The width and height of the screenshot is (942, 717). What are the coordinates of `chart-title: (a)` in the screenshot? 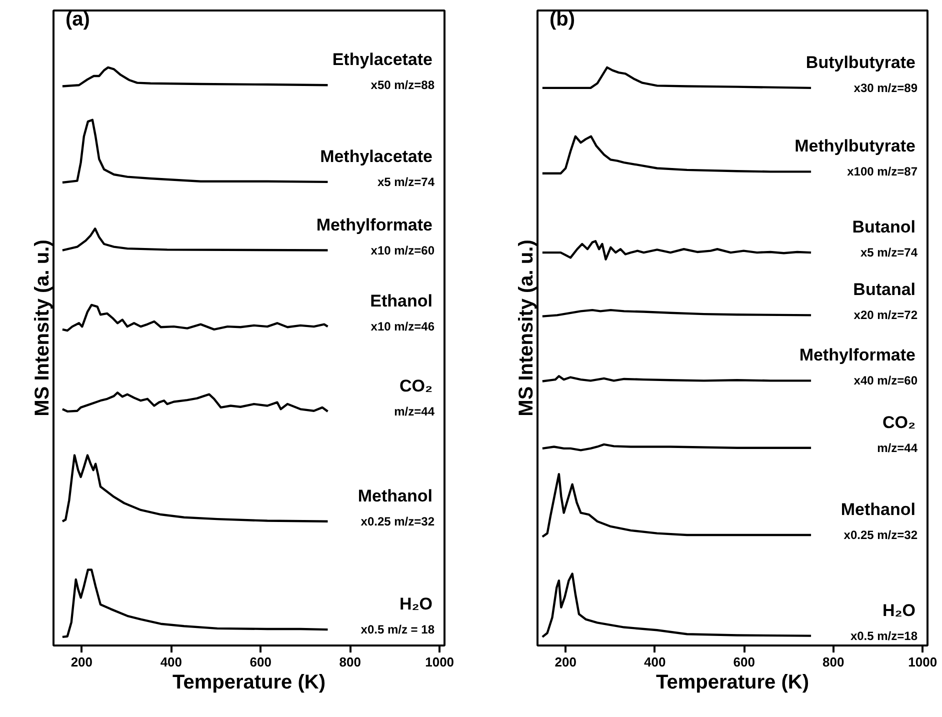 It's located at (78, 19).